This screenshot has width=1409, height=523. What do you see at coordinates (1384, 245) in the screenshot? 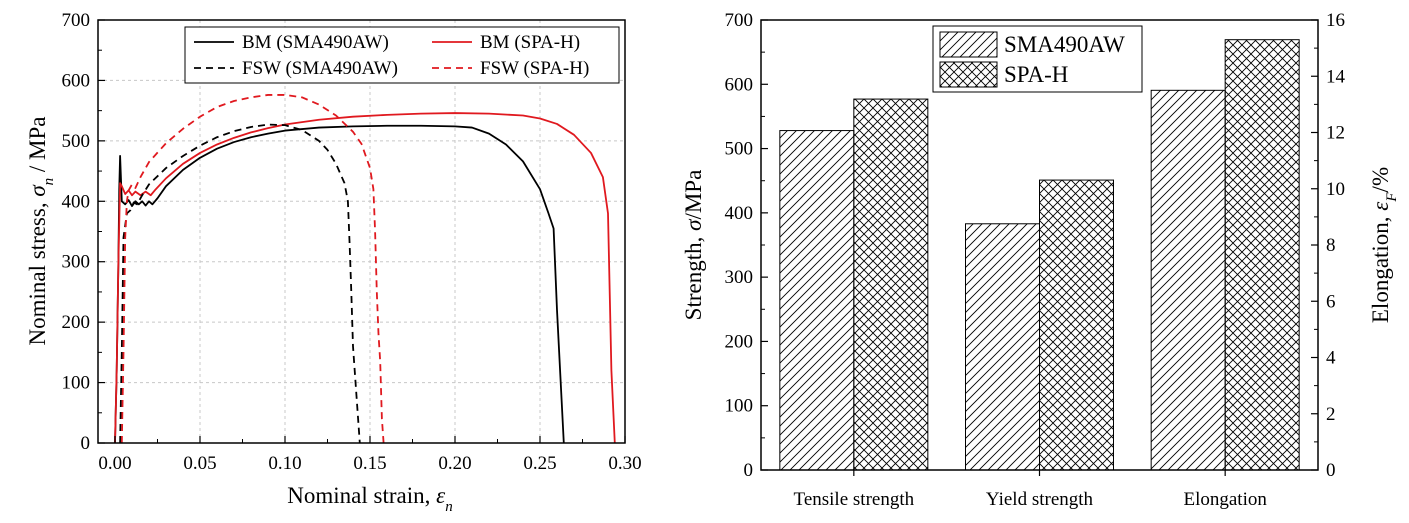
I see `y-axis-label-right: Elongation, εF/%` at bounding box center [1384, 245].